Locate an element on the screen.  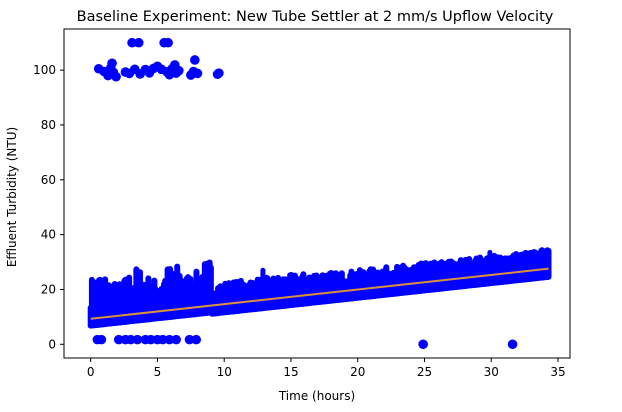
trend-line is located at coordinates (319, 293).